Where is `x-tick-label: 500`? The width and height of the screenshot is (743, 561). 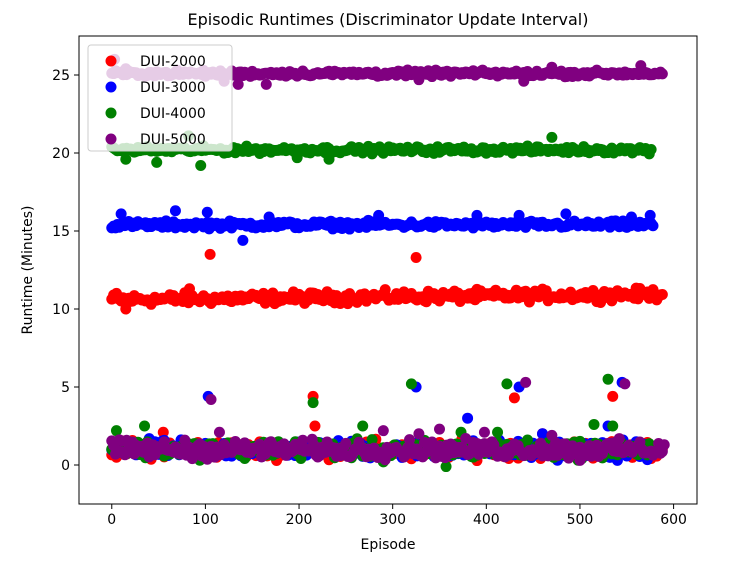 x-tick-label: 500 is located at coordinates (580, 520).